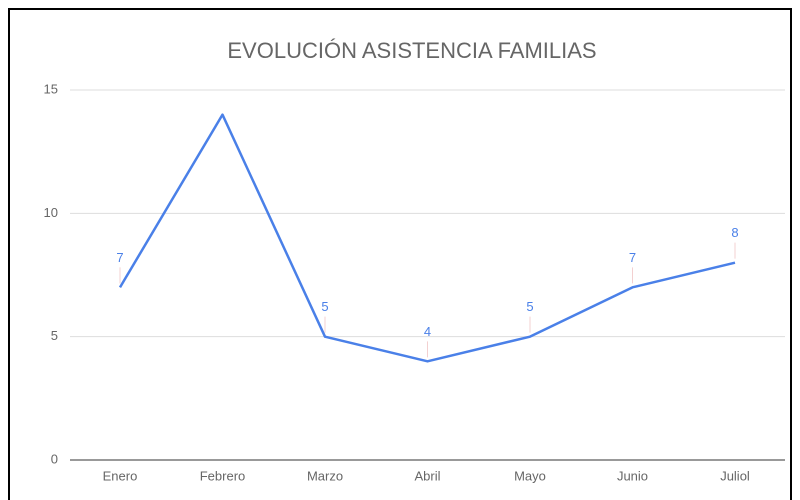  Describe the element at coordinates (54, 335) in the screenshot. I see `y-tick-label: 5` at that location.